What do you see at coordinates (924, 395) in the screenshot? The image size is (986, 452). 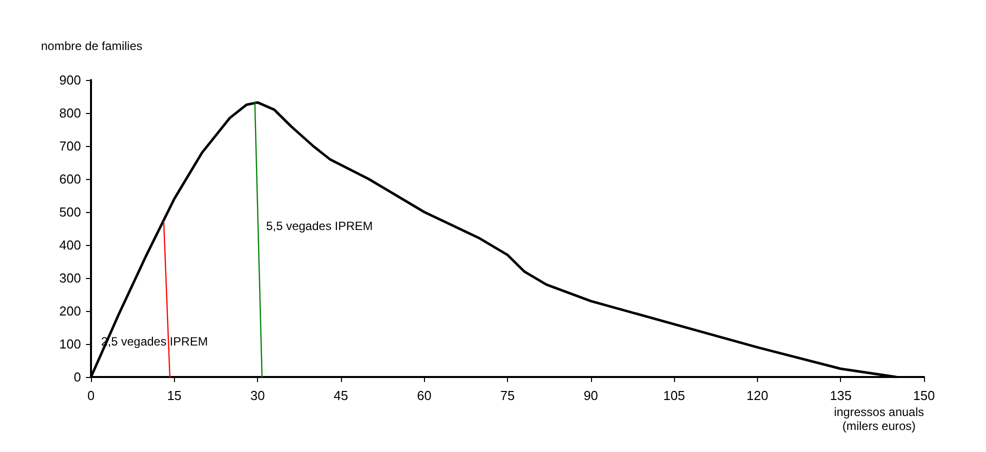 I see `x-tick-label: 150` at bounding box center [924, 395].